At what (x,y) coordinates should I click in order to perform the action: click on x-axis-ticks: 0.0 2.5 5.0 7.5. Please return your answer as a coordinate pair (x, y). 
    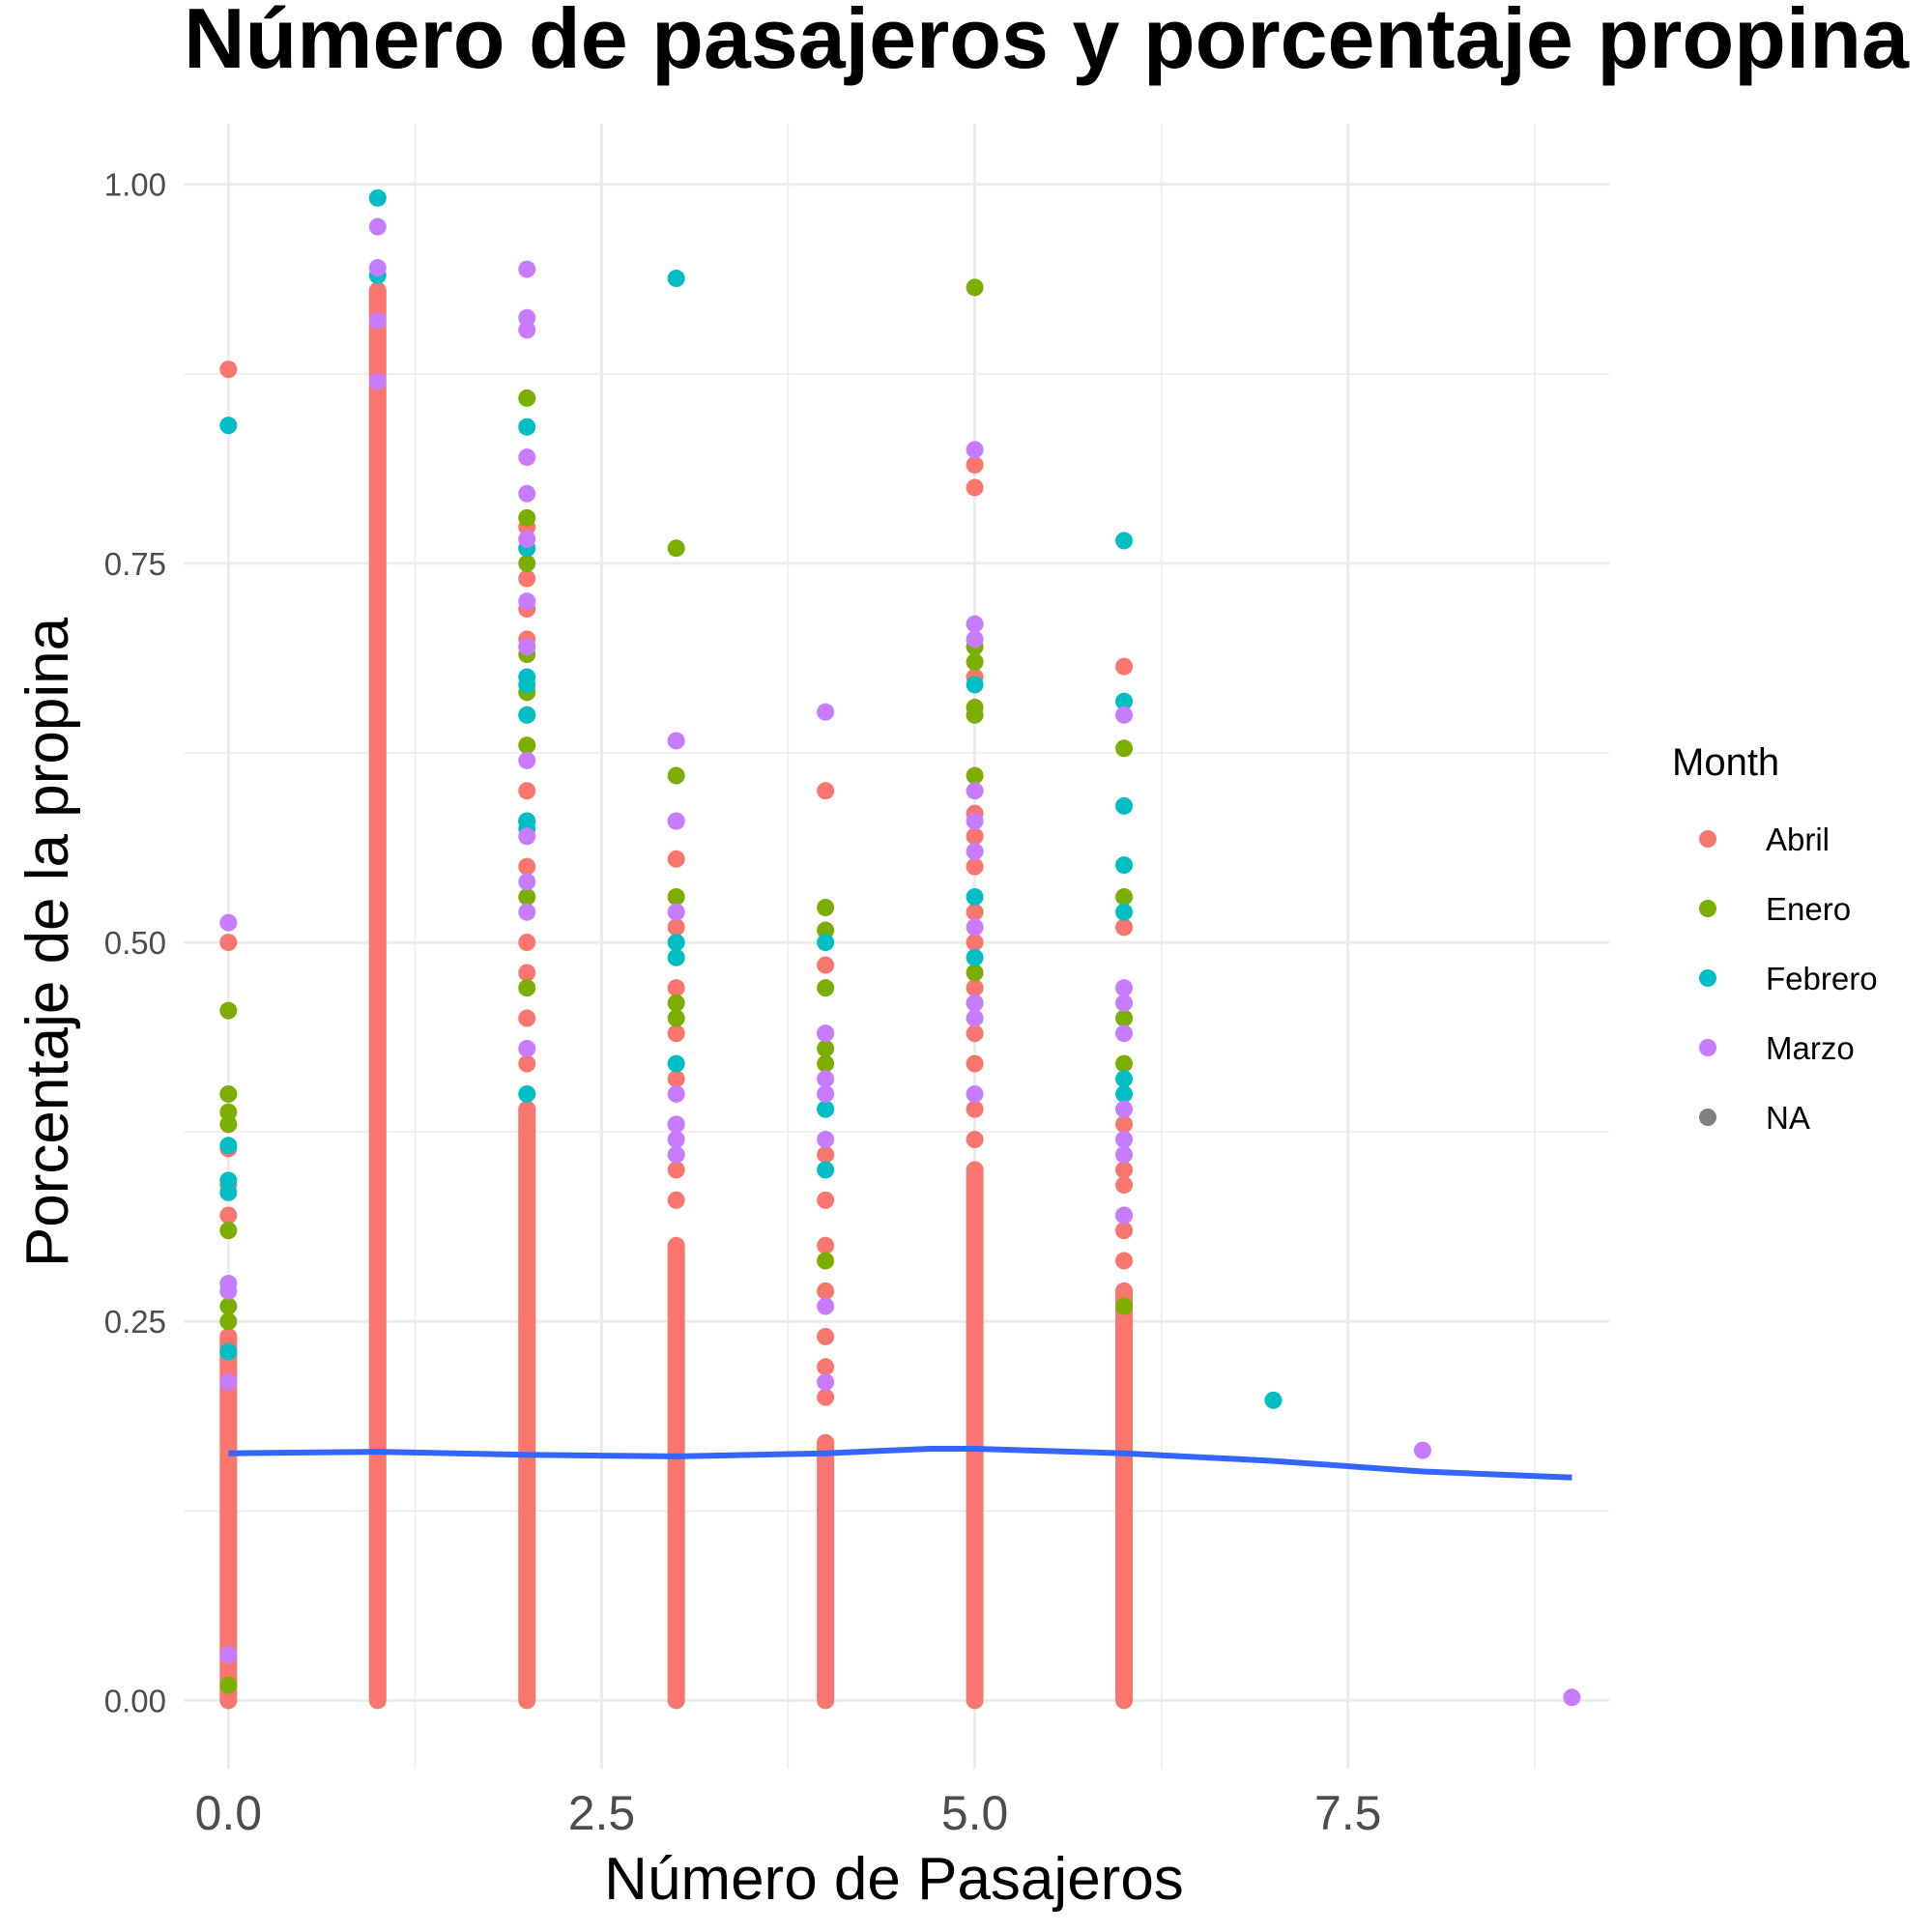
    Looking at the image, I should click on (788, 1813).